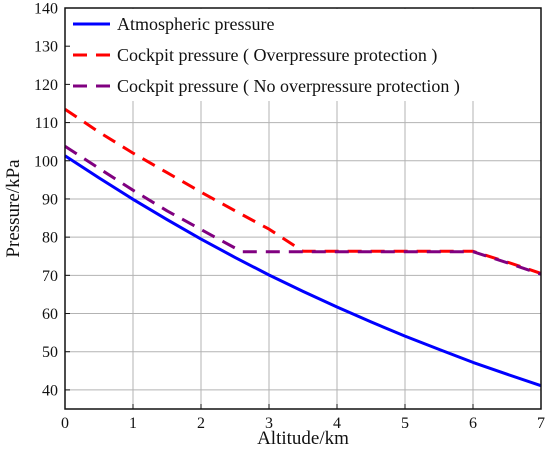 Image resolution: width=550 pixels, height=452 pixels. What do you see at coordinates (133, 423) in the screenshot?
I see `x-tick-label: 1` at bounding box center [133, 423].